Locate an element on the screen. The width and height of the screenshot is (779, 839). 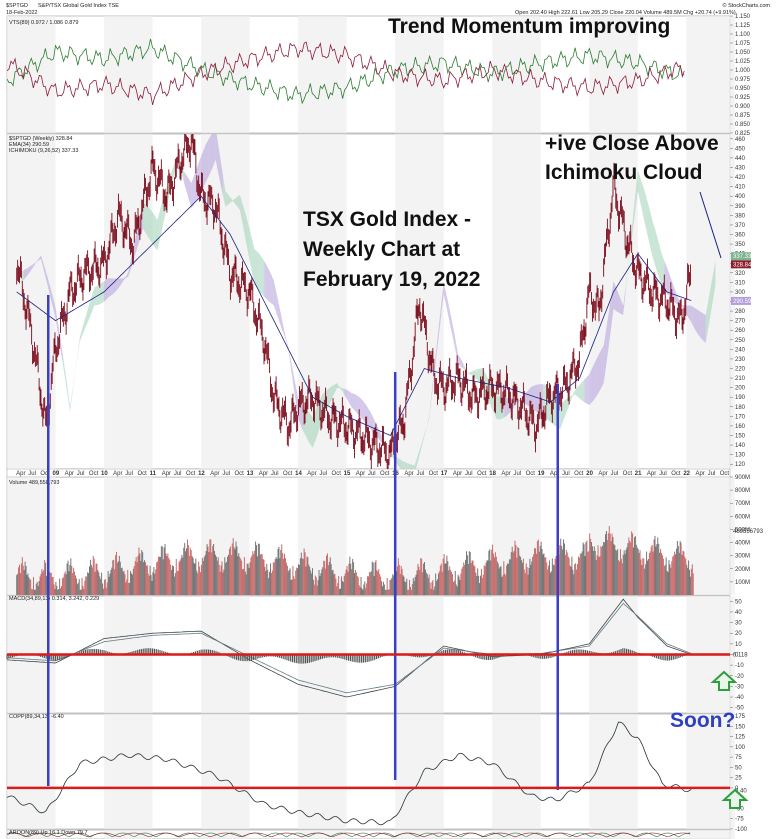
y-tick-label: 0.875 is located at coordinates (743, 116).